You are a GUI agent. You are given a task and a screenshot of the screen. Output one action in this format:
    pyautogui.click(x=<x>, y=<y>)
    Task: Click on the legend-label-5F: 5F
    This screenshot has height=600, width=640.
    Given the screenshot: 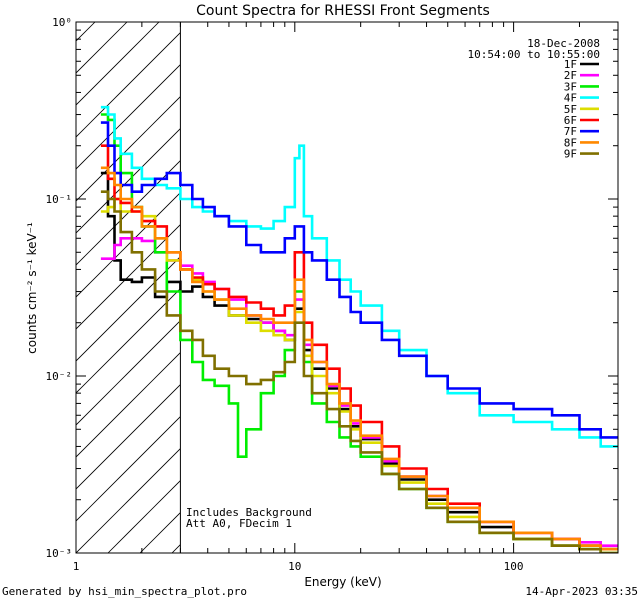 What is the action you would take?
    pyautogui.click(x=570, y=109)
    